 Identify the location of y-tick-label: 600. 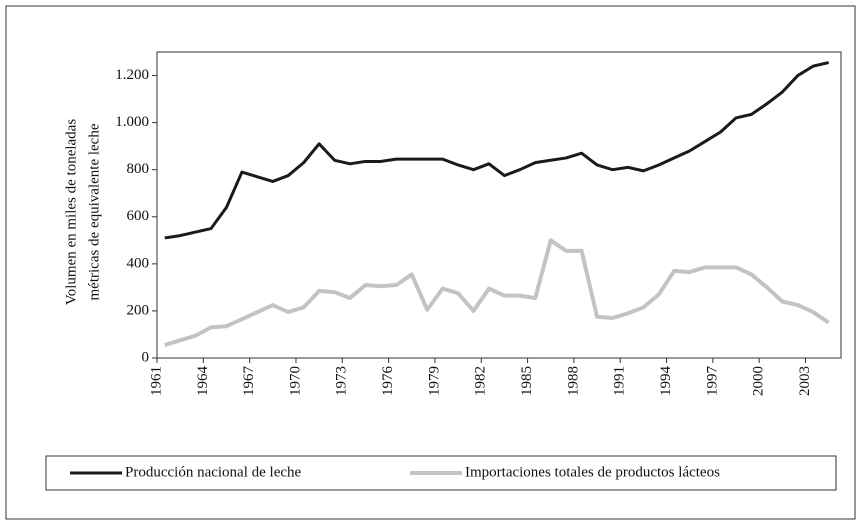
(138, 216).